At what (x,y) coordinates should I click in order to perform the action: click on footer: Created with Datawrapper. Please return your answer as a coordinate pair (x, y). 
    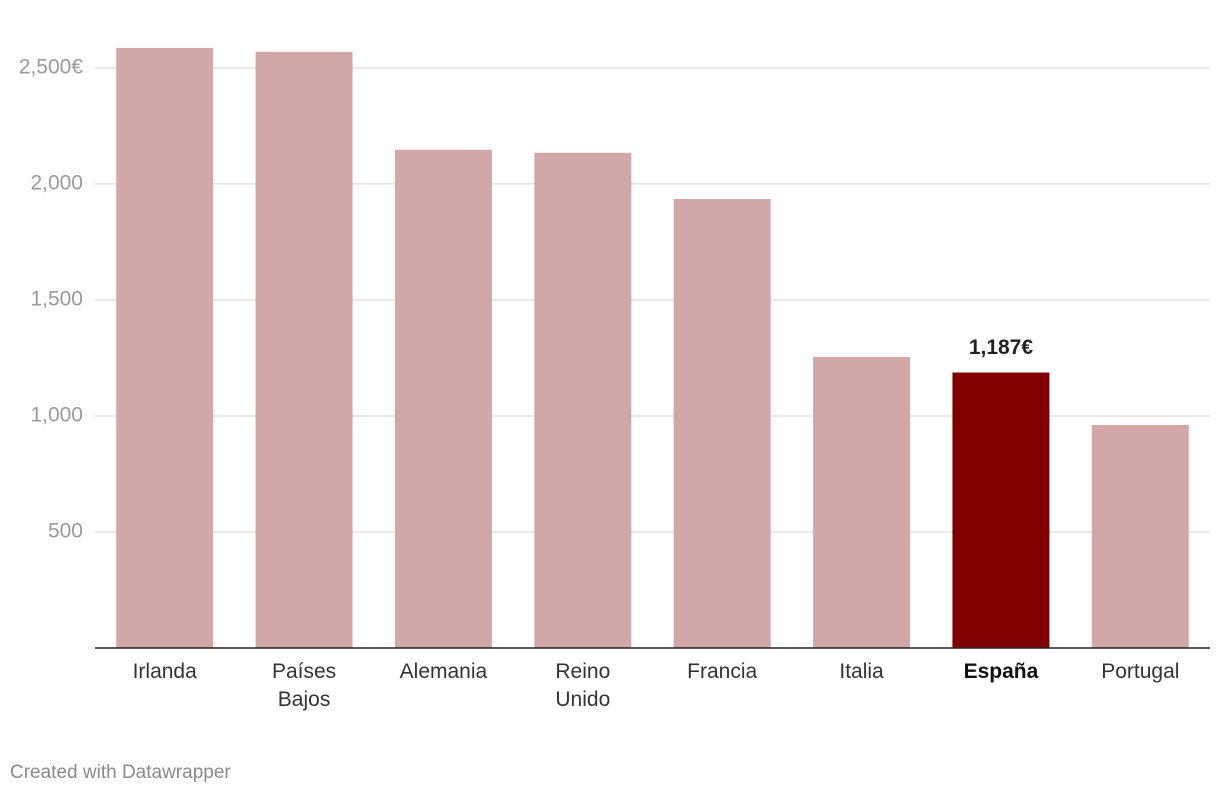
    Looking at the image, I should click on (120, 772).